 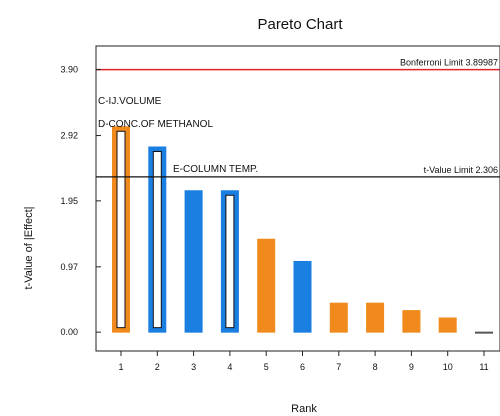 What do you see at coordinates (29, 248) in the screenshot?
I see `y-axis-label: t-Value of |Effect|` at bounding box center [29, 248].